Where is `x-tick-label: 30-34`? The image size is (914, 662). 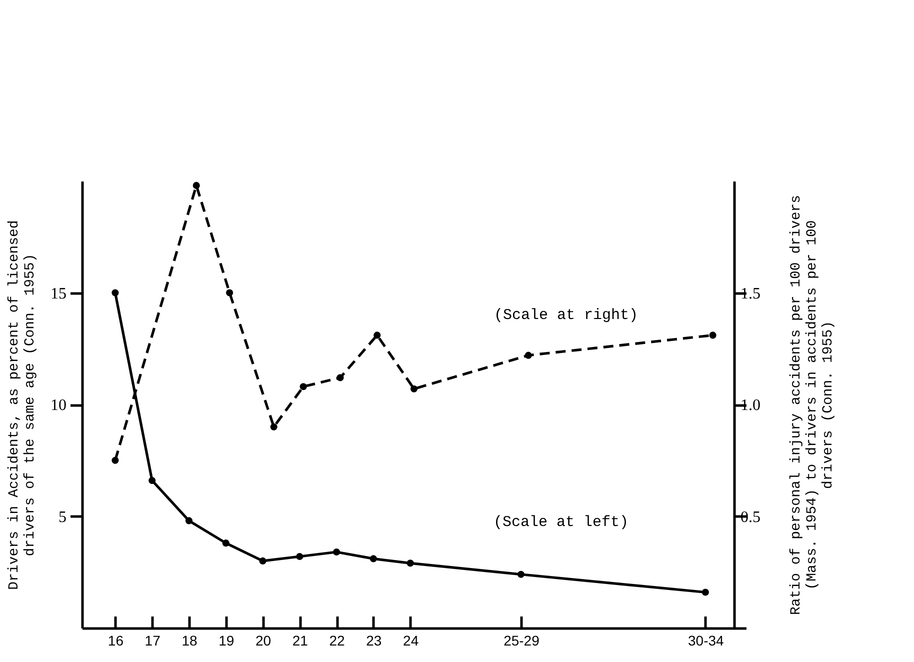 x-tick-label: 30-34 is located at coordinates (706, 640).